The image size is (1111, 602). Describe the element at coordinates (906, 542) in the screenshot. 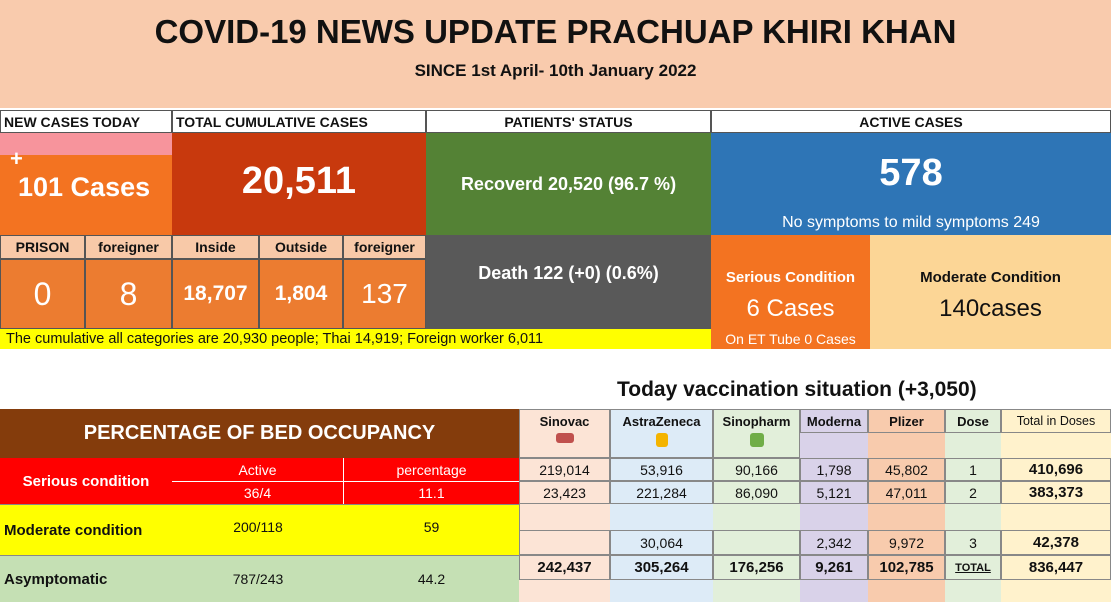

I see `cell-pfizer-r3: 9,972` at that location.